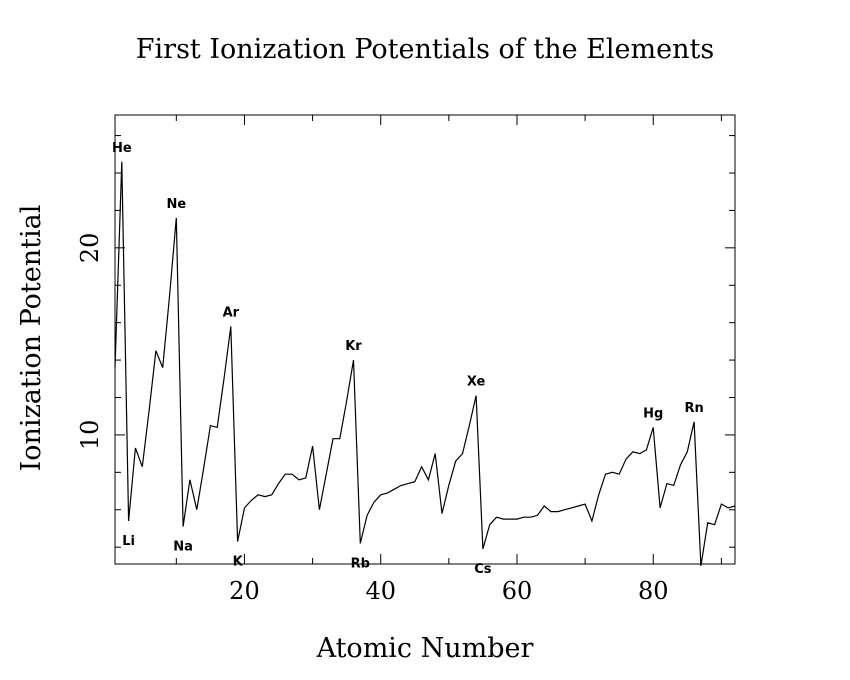 The height and width of the screenshot is (680, 850). I want to click on y-tick-label: 10, so click(90, 435).